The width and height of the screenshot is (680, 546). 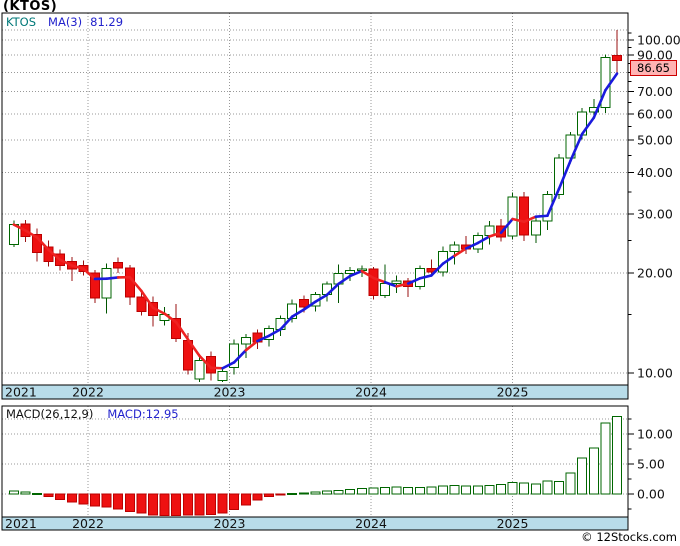 I want to click on macd-xaxis-band, so click(x=315, y=523).